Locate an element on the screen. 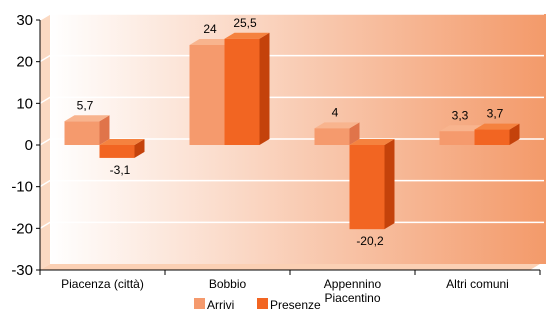 The image size is (548, 325). data-label: 24 is located at coordinates (210, 29).